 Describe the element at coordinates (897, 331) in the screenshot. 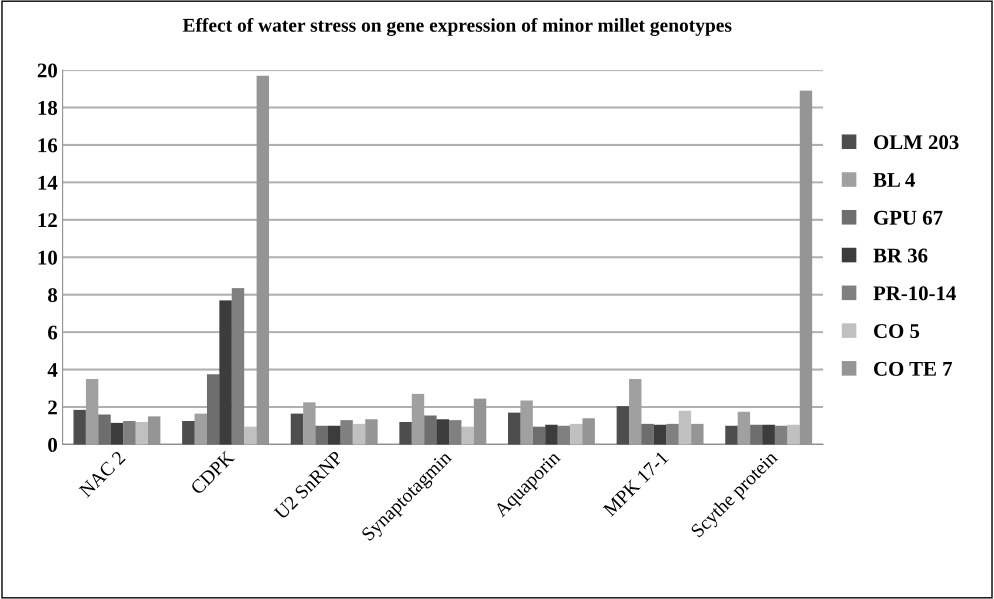

I see `legend-label: CO 5` at that location.